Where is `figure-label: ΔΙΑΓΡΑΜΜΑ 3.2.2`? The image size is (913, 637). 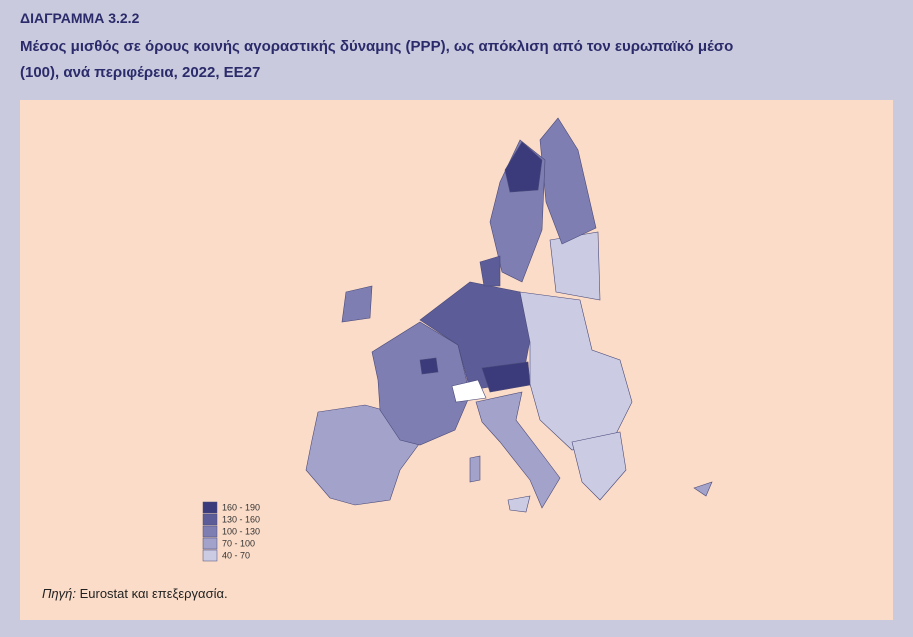 figure-label: ΔΙΑΓΡΑΜΜΑ 3.2.2 is located at coordinates (80, 18).